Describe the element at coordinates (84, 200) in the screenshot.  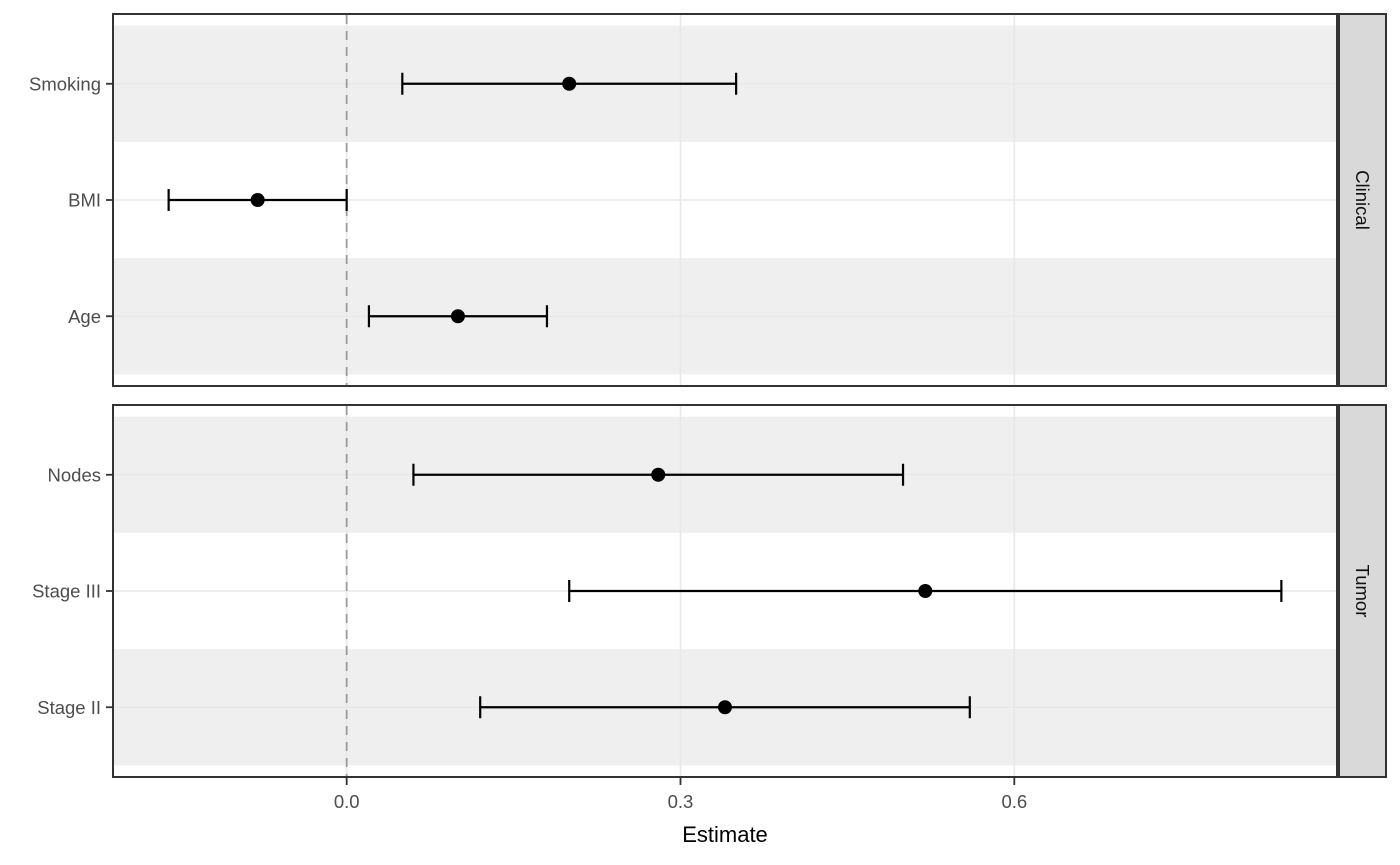
I see `y-axis-label: BMI` at that location.